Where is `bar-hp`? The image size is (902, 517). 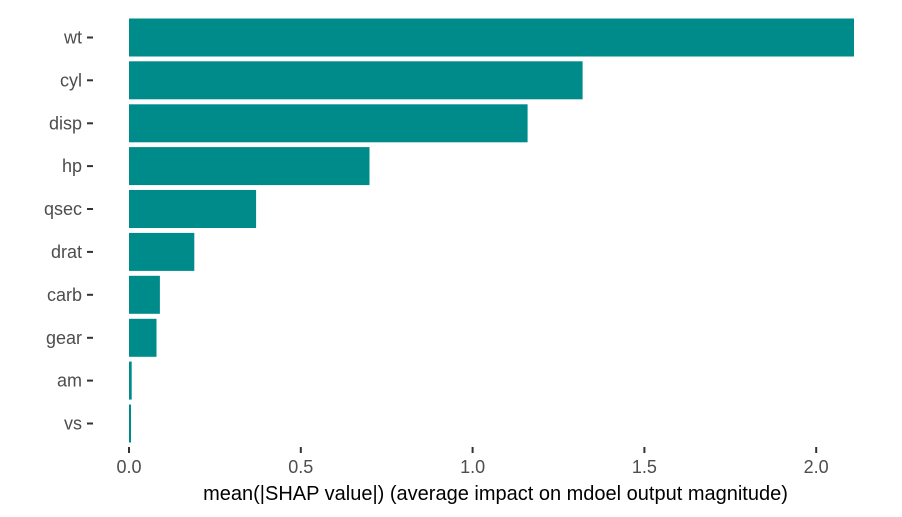
bar-hp is located at coordinates (249, 166).